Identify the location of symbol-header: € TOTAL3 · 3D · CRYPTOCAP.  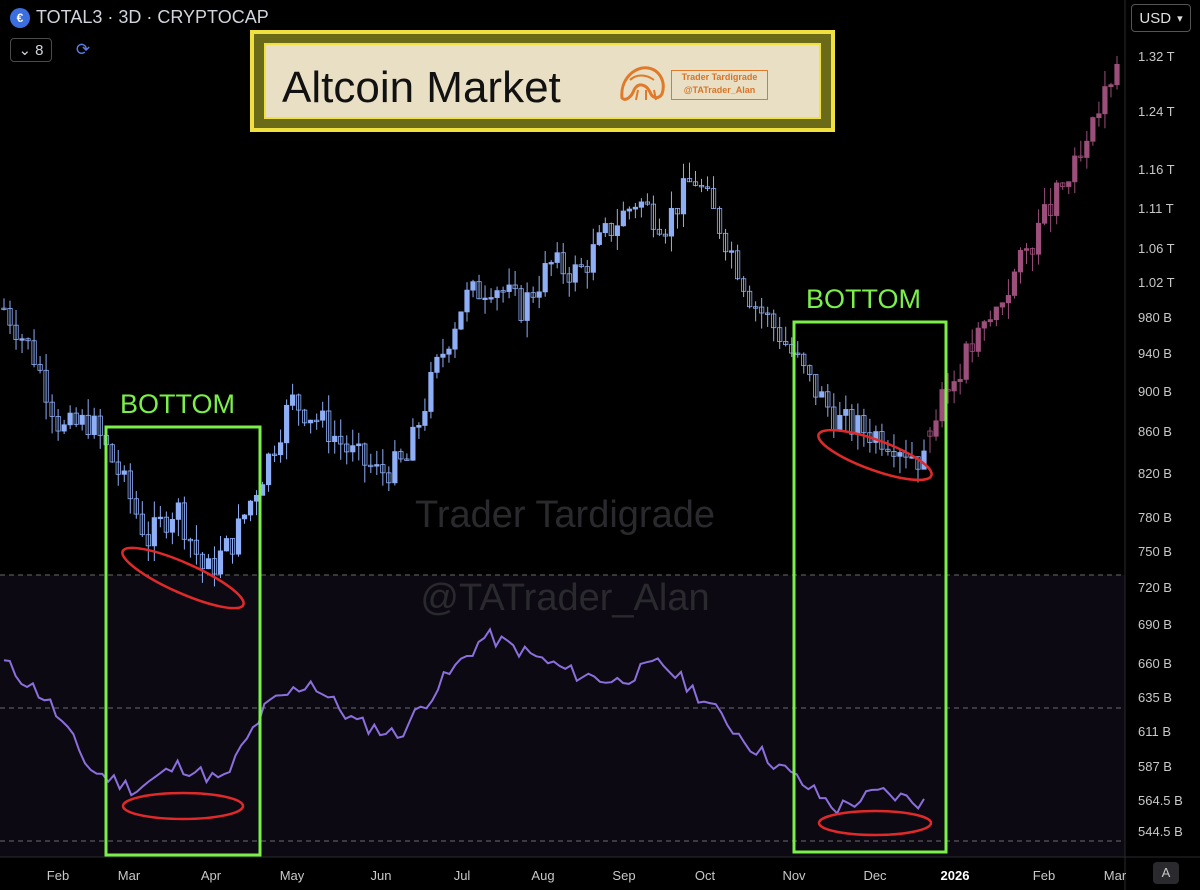
(139, 17).